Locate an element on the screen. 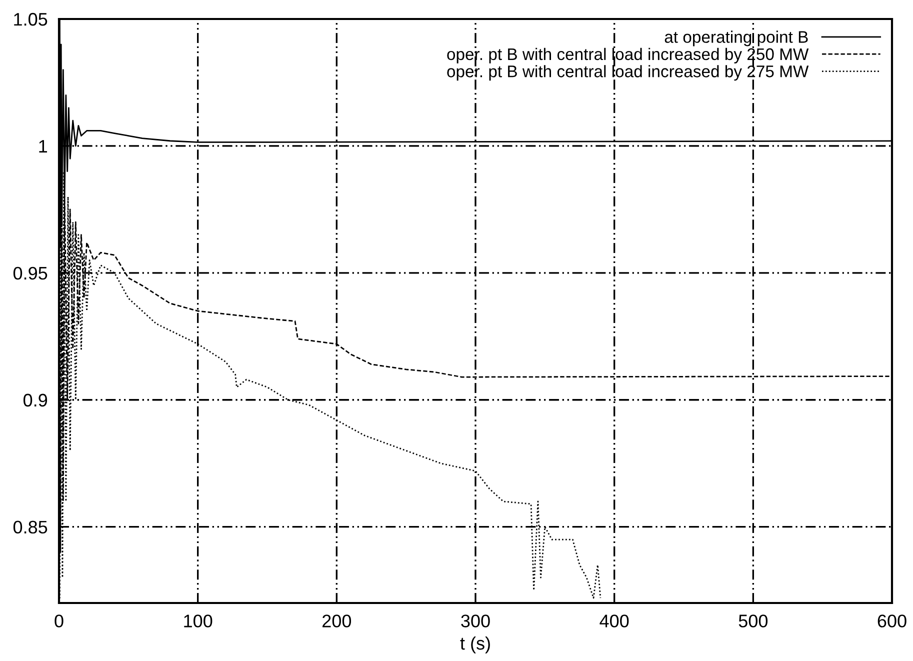  x-tick-label: 0 is located at coordinates (59, 621).